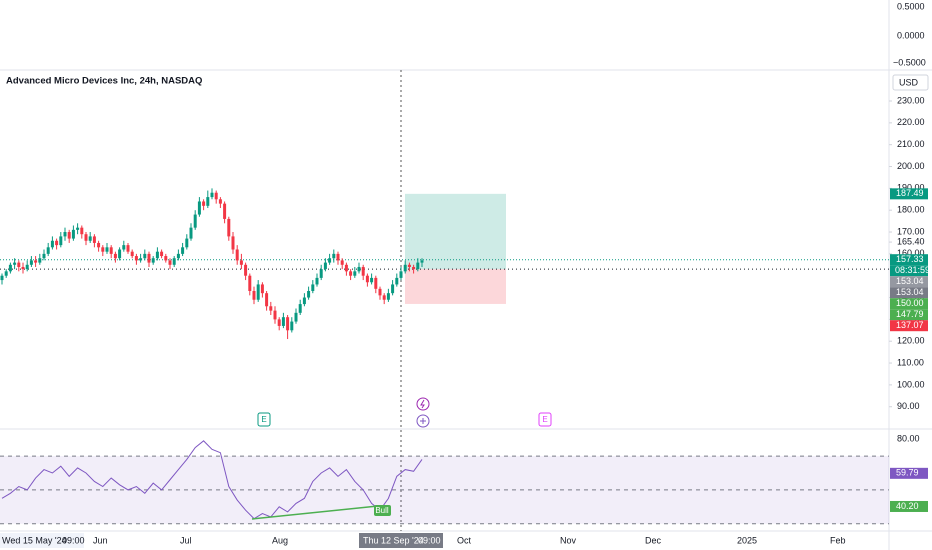 This screenshot has width=932, height=550. I want to click on time-label: Feb, so click(838, 540).